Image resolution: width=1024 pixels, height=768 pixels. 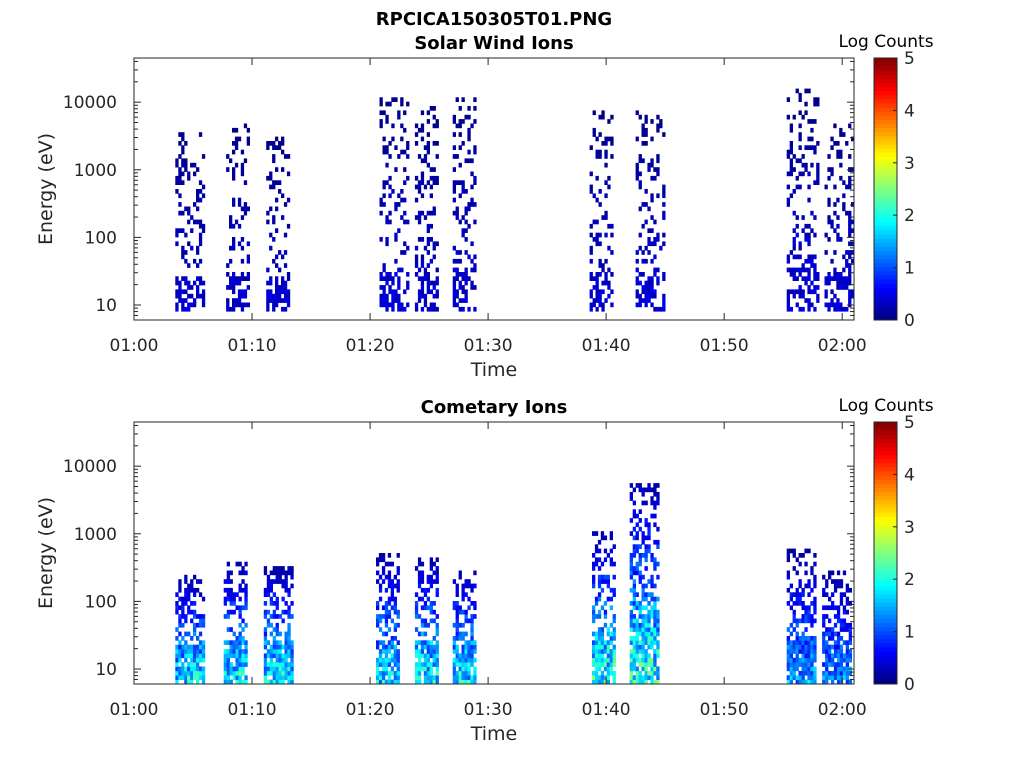 I want to click on colorbar-label: Log Counts, so click(x=885, y=406).